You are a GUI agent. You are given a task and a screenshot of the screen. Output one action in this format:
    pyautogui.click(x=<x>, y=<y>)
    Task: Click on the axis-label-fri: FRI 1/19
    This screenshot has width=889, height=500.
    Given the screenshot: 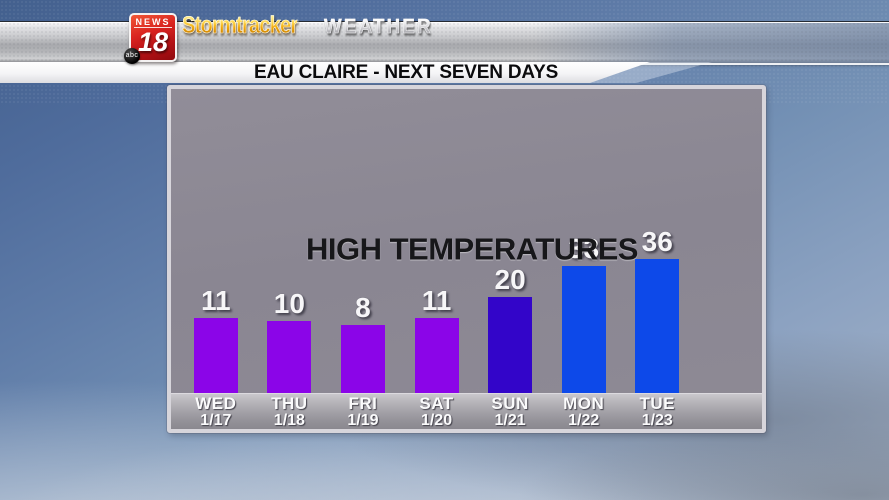 What is the action you would take?
    pyautogui.click(x=363, y=411)
    